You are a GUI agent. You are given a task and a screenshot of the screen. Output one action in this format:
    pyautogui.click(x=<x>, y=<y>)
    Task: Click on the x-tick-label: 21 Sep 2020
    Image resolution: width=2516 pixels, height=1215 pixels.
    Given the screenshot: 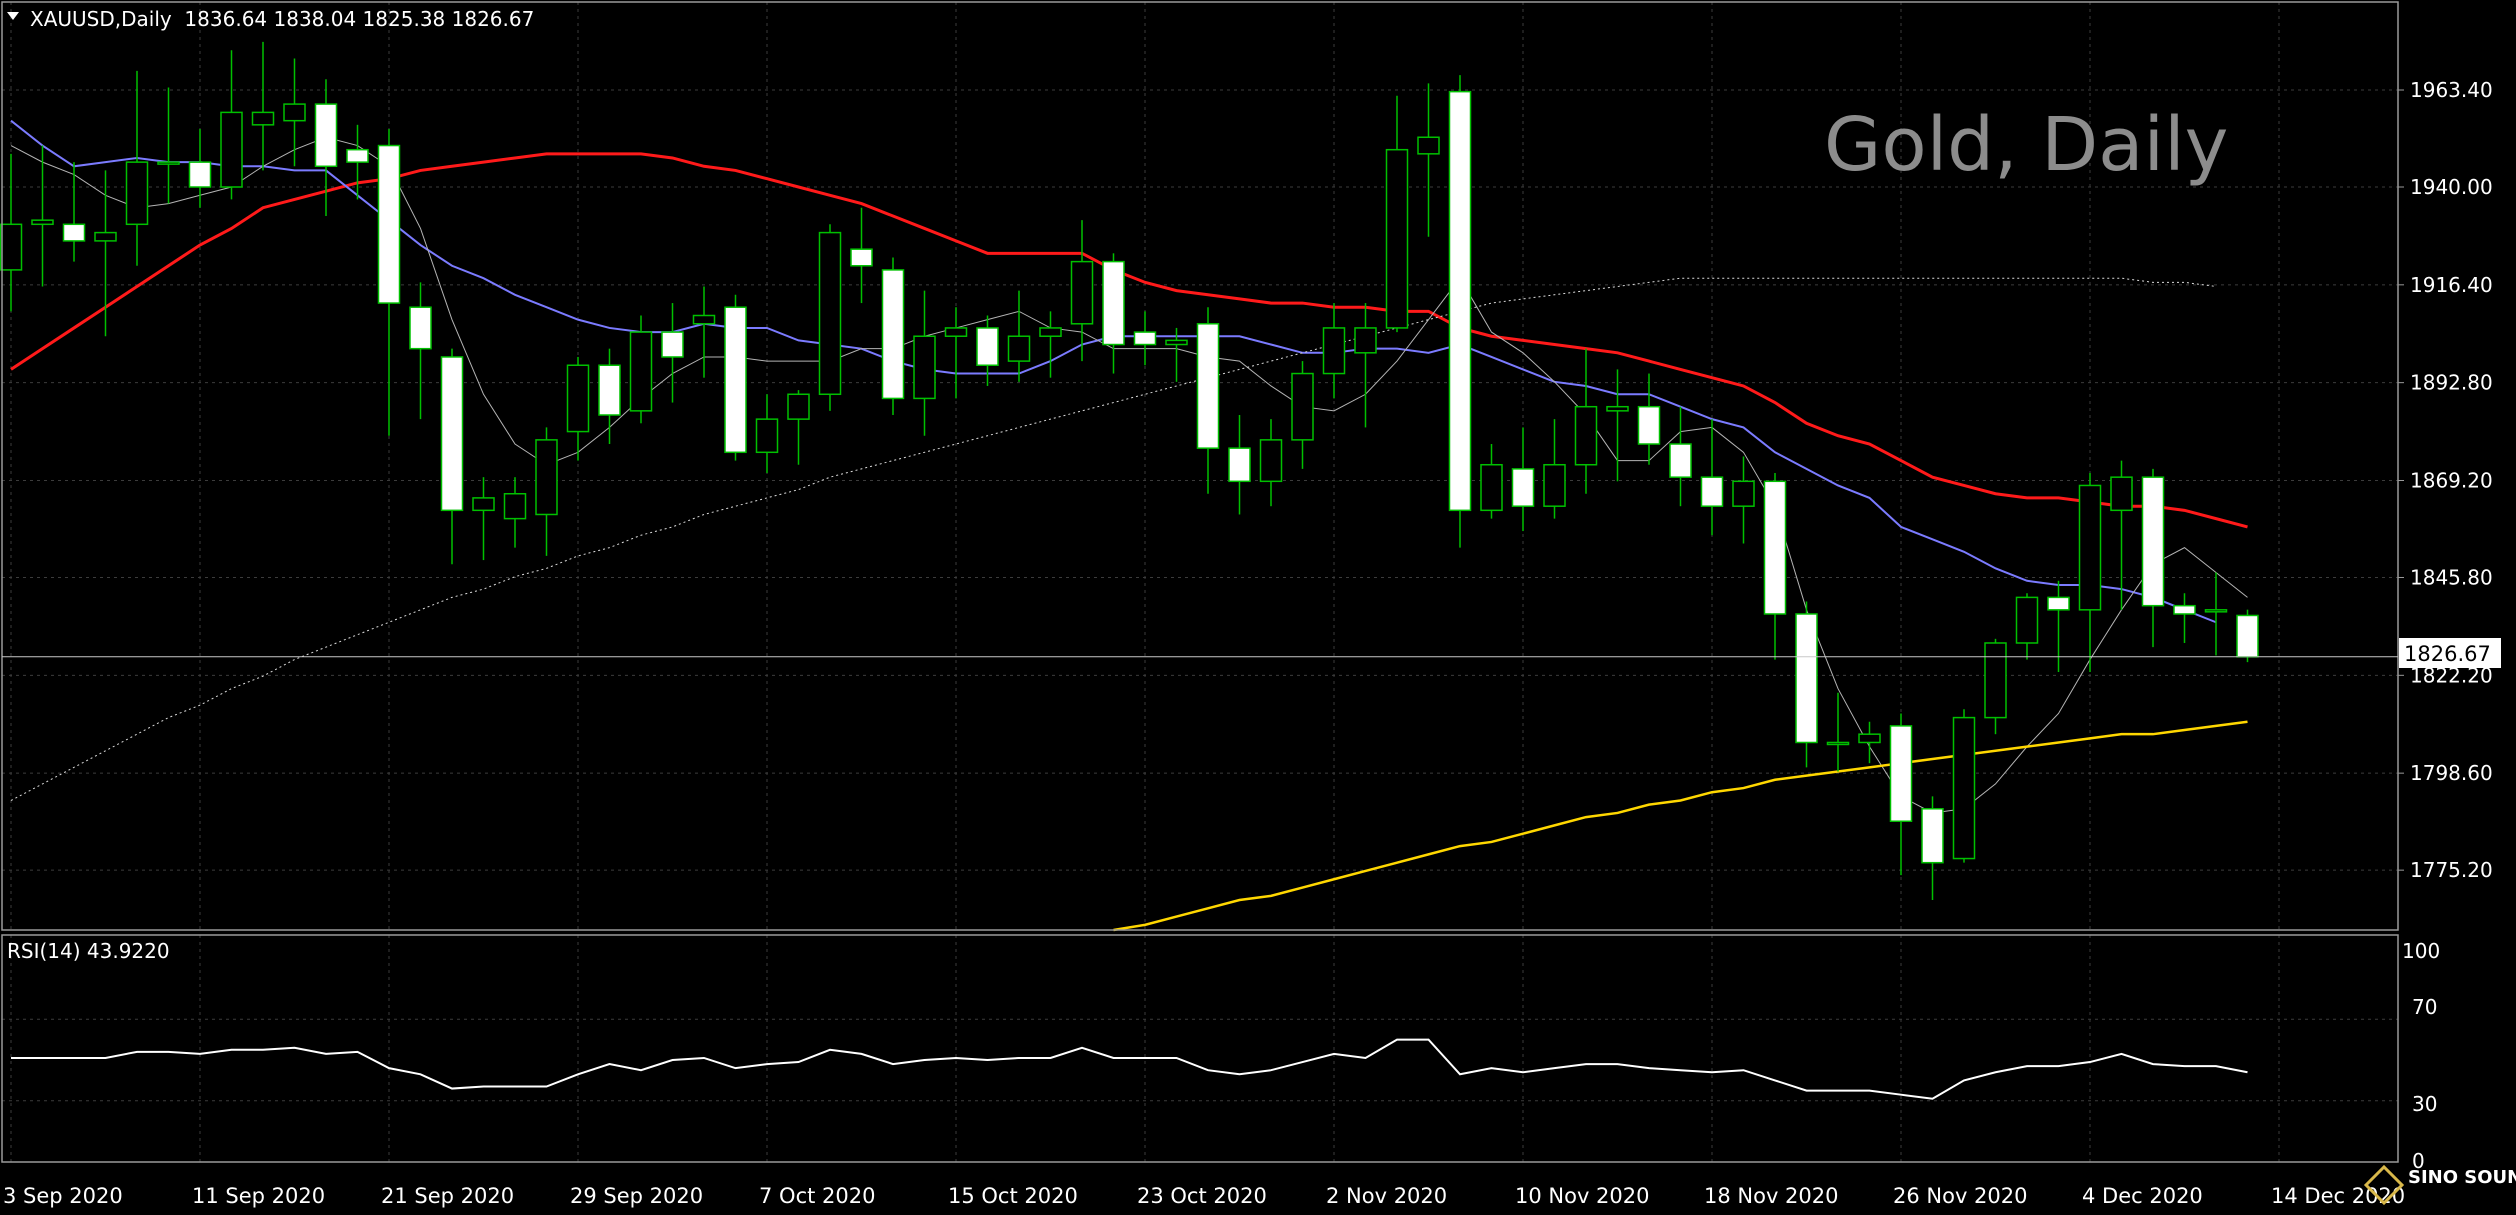 What is the action you would take?
    pyautogui.click(x=447, y=1196)
    